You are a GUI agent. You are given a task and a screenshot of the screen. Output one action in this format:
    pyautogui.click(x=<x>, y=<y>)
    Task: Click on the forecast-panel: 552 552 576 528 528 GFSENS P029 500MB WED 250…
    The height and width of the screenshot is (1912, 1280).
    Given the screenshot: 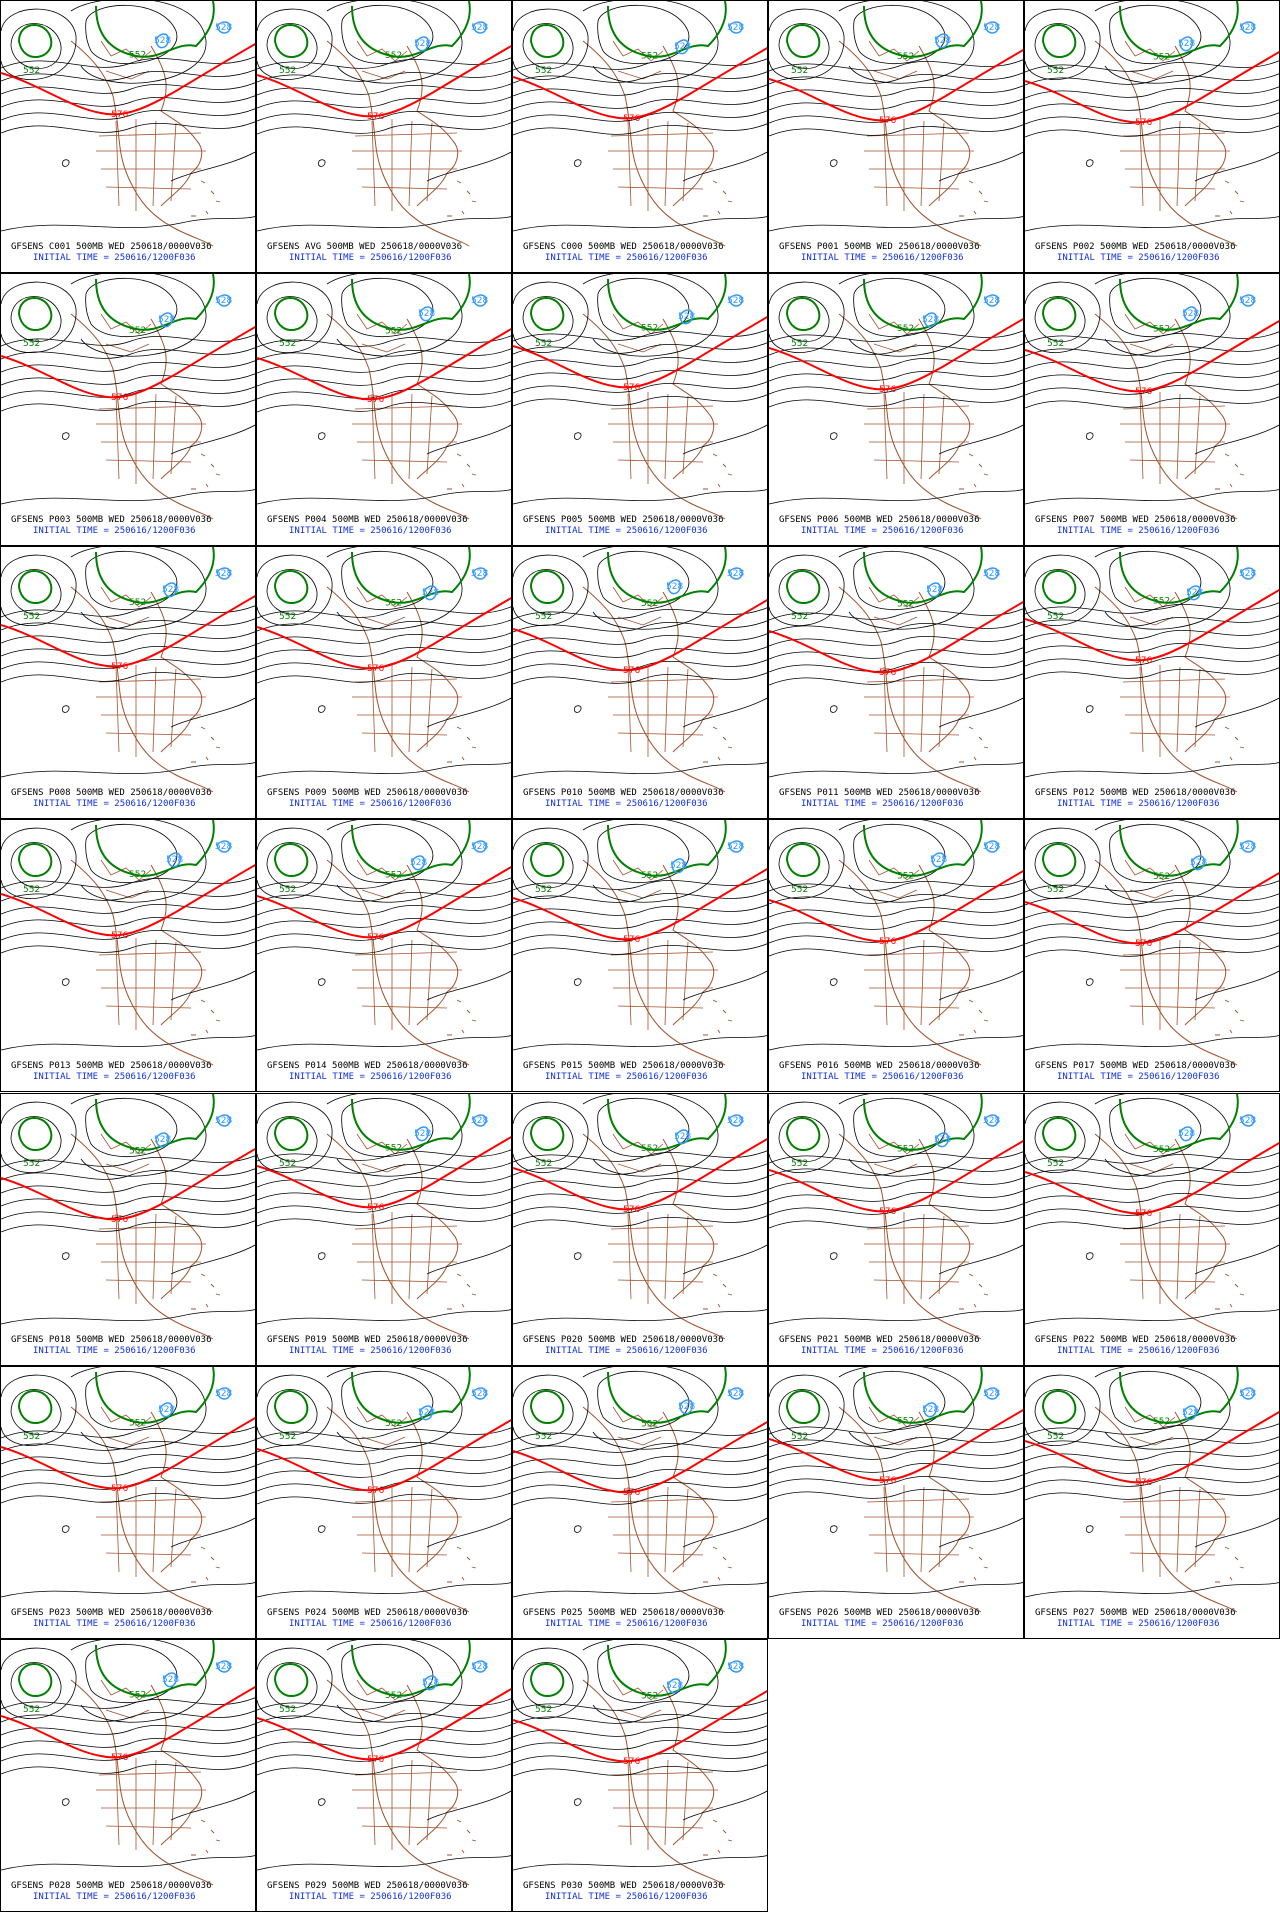 What is the action you would take?
    pyautogui.click(x=384, y=1775)
    